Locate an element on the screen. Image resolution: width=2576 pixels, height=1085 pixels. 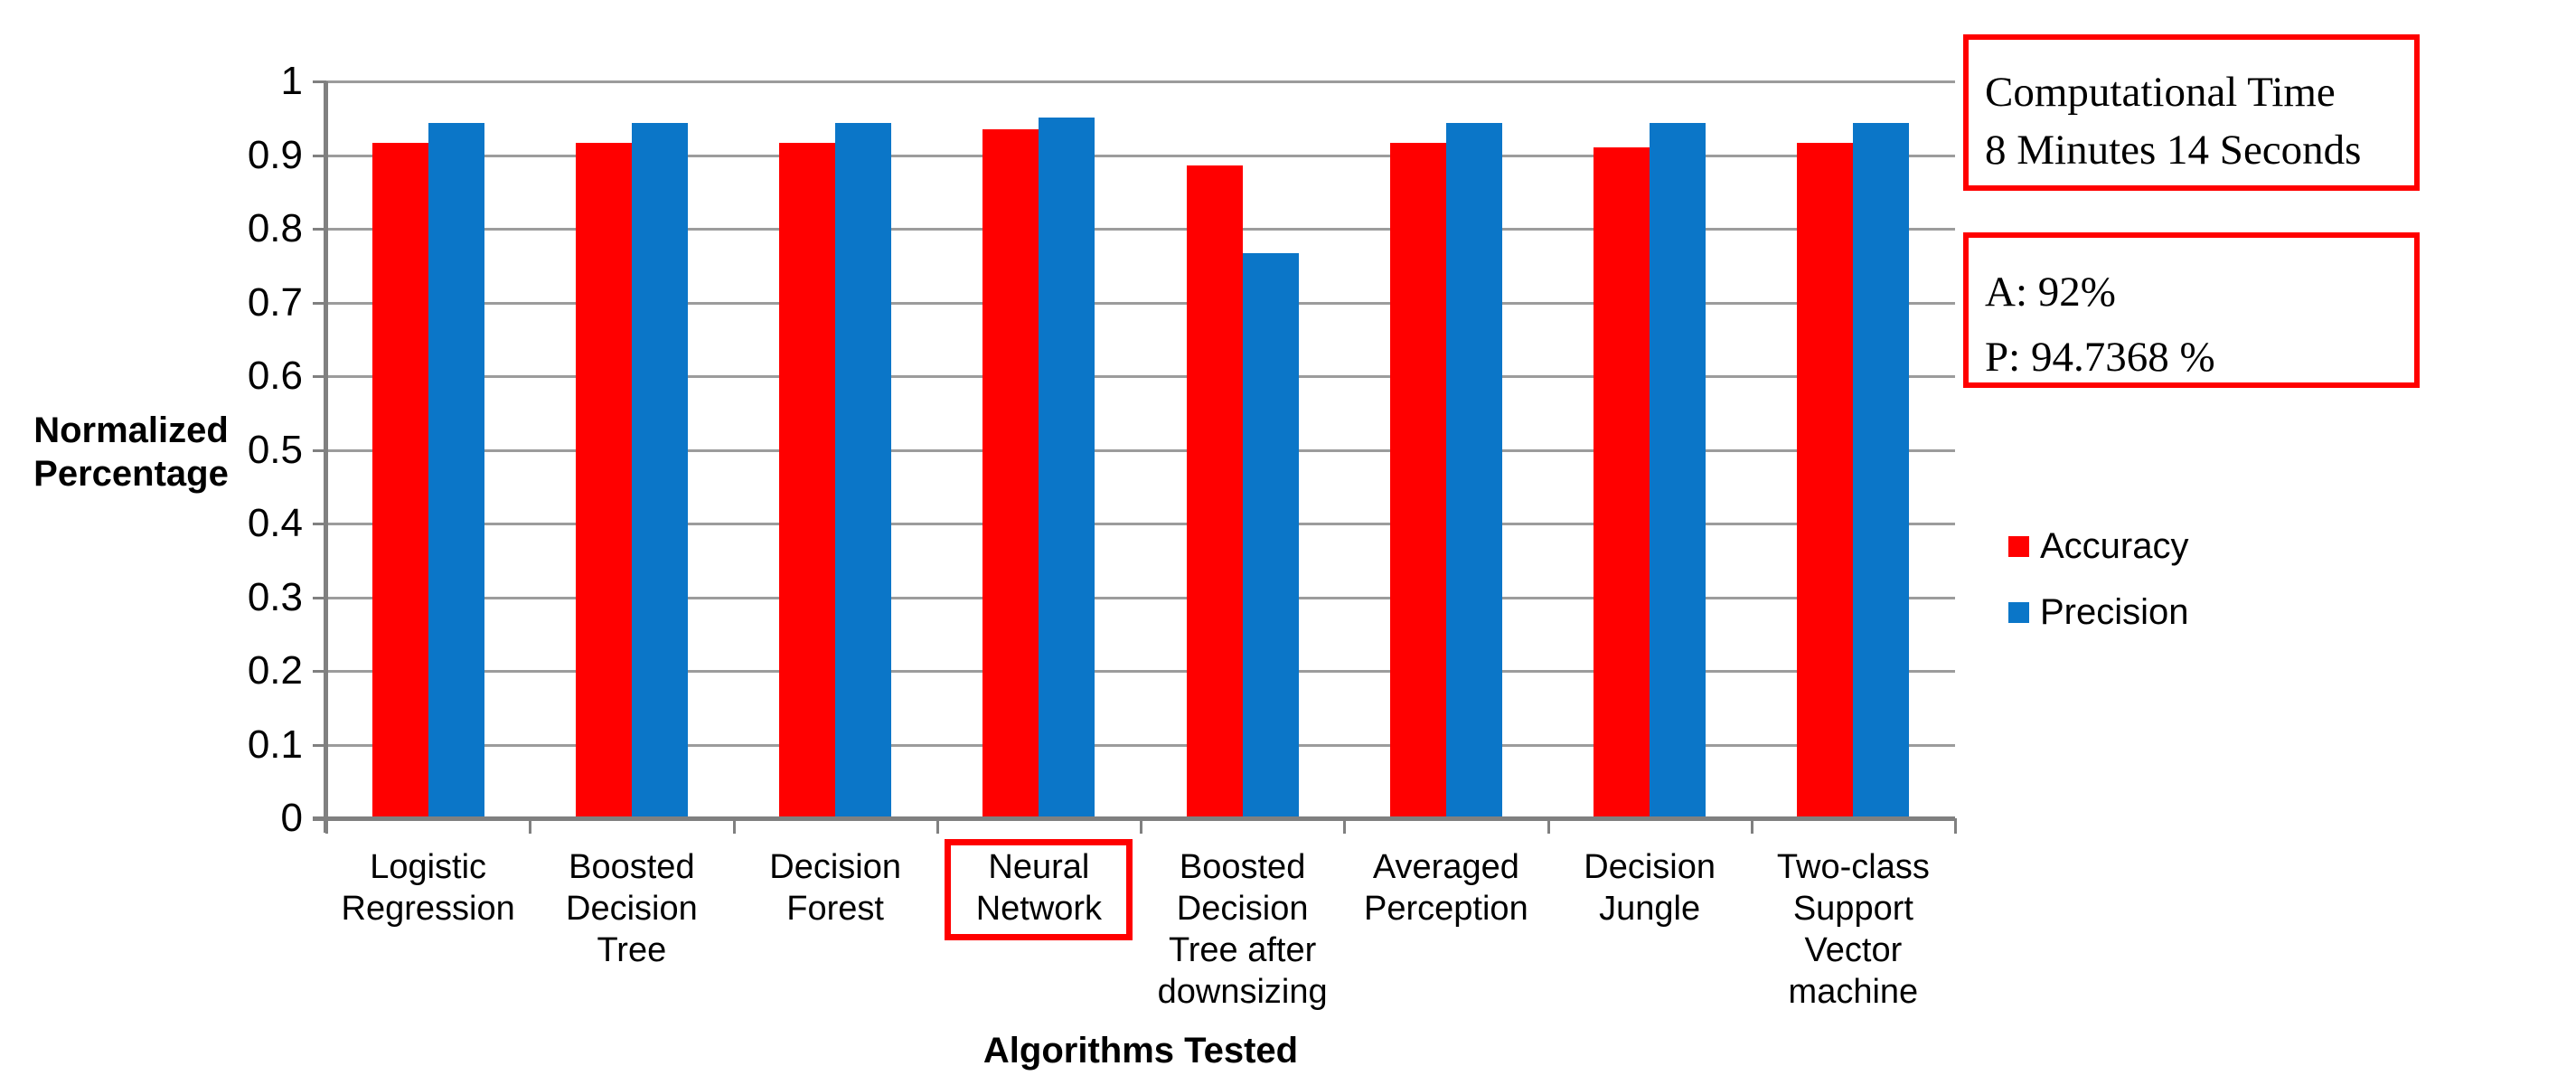
x-axis-line is located at coordinates (1134, 819).